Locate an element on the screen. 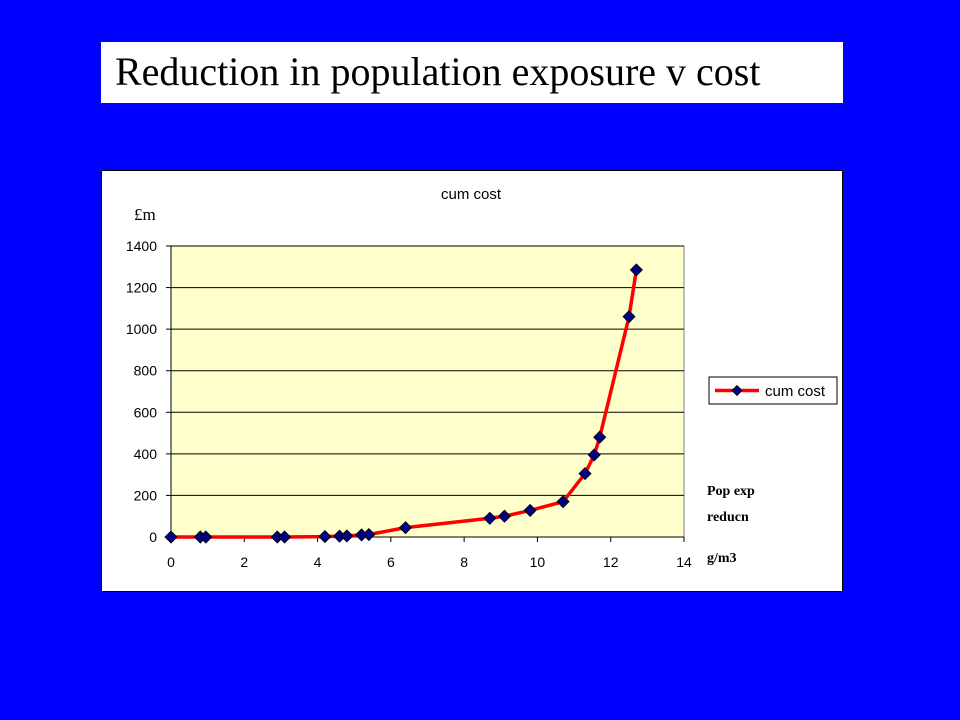 The height and width of the screenshot is (720, 960). x-tick-label: 12 is located at coordinates (611, 562).